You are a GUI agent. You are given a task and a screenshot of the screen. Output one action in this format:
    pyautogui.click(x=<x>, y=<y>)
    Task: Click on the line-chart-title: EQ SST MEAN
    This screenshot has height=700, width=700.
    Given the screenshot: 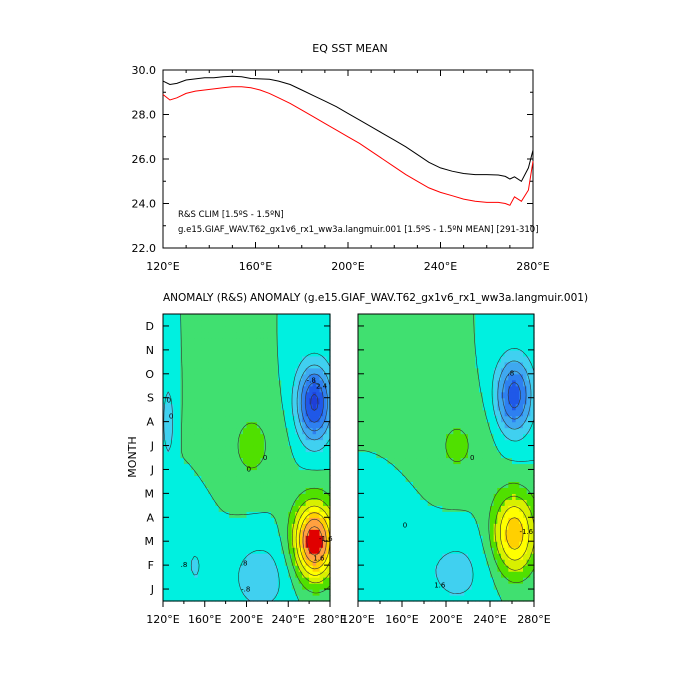 What is the action you would take?
    pyautogui.click(x=349, y=48)
    